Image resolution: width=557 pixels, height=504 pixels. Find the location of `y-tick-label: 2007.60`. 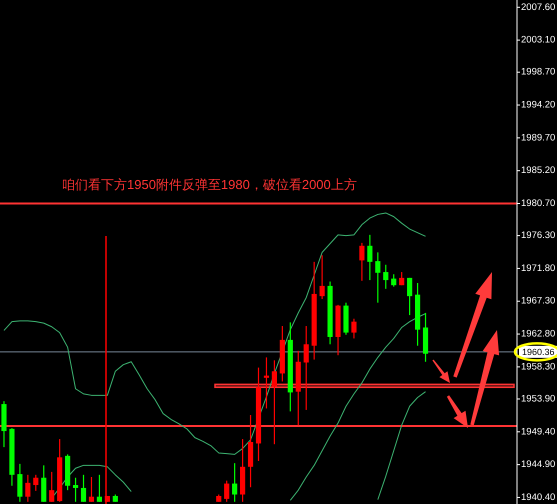

y-tick-label: 2007.60 is located at coordinates (538, 7).